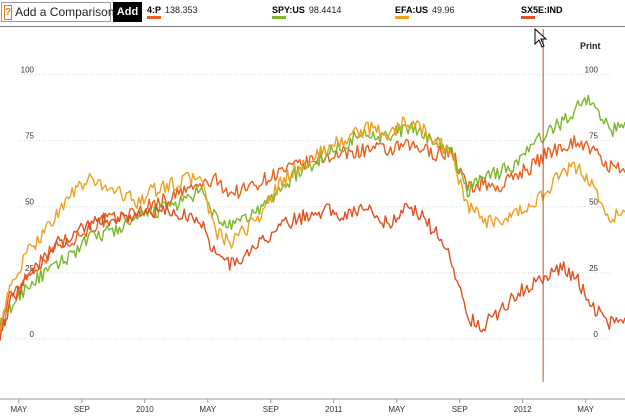  Describe the element at coordinates (127, 12) in the screenshot. I see `add-button: Add` at that location.